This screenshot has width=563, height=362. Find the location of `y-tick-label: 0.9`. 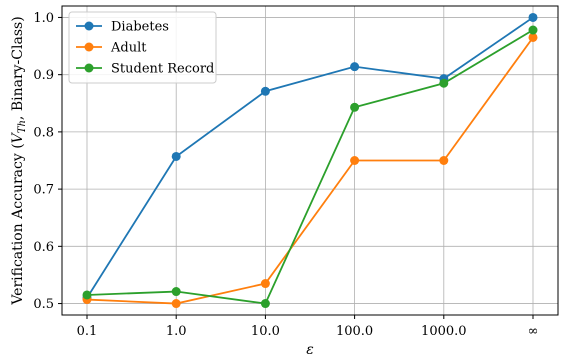

y-tick-label: 0.9 is located at coordinates (43, 75).